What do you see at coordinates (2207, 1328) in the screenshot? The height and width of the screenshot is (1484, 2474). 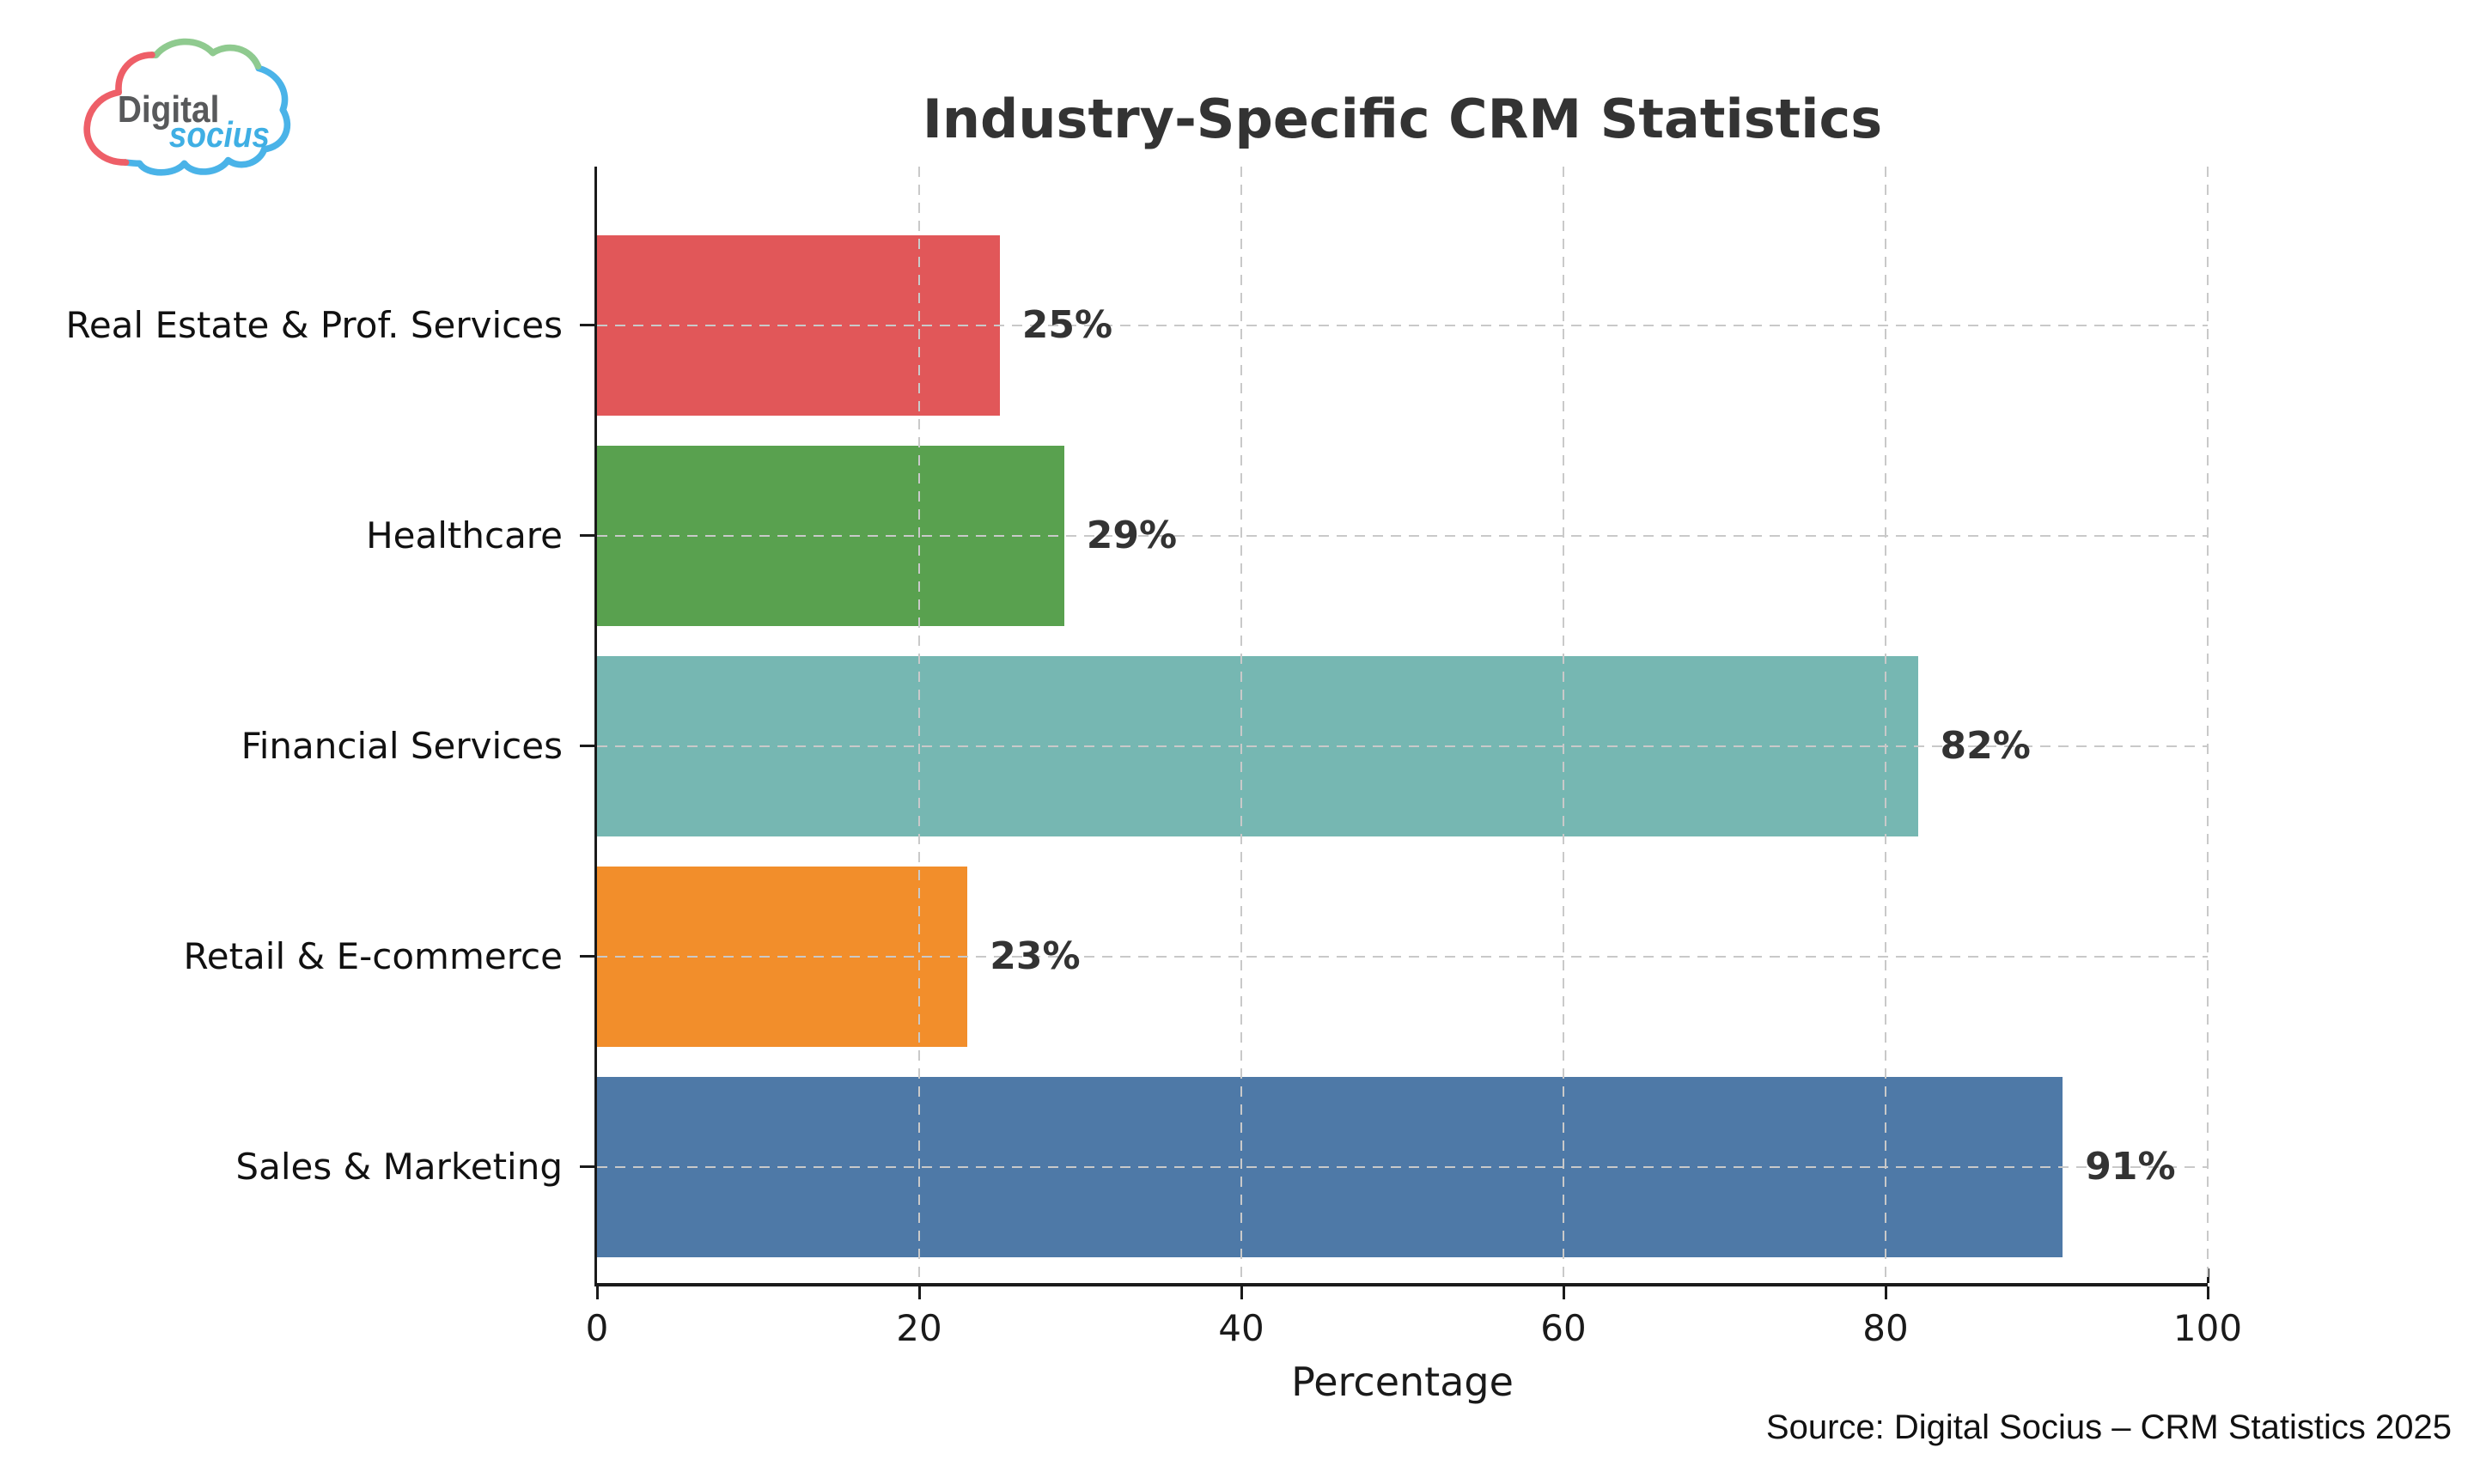 I see `x-tick-label: 100` at bounding box center [2207, 1328].